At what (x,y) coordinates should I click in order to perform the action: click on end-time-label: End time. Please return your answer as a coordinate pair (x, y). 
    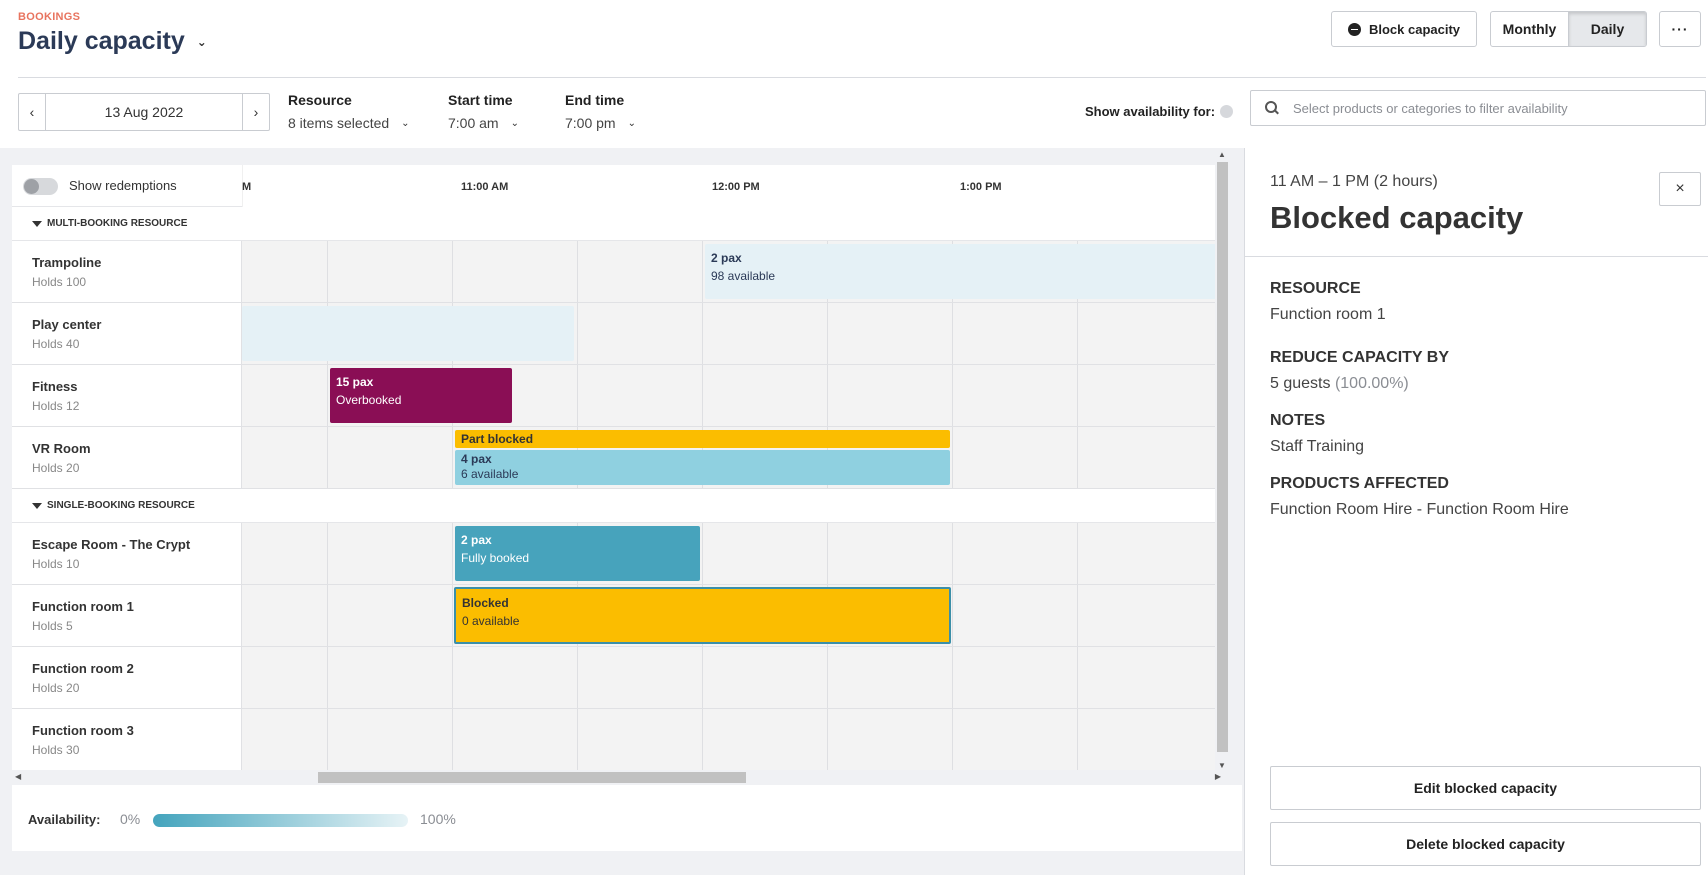
    Looking at the image, I should click on (595, 100).